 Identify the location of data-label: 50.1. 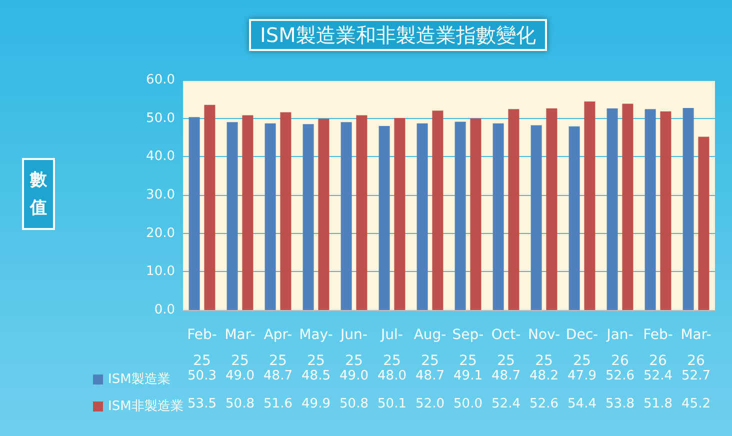
(392, 404).